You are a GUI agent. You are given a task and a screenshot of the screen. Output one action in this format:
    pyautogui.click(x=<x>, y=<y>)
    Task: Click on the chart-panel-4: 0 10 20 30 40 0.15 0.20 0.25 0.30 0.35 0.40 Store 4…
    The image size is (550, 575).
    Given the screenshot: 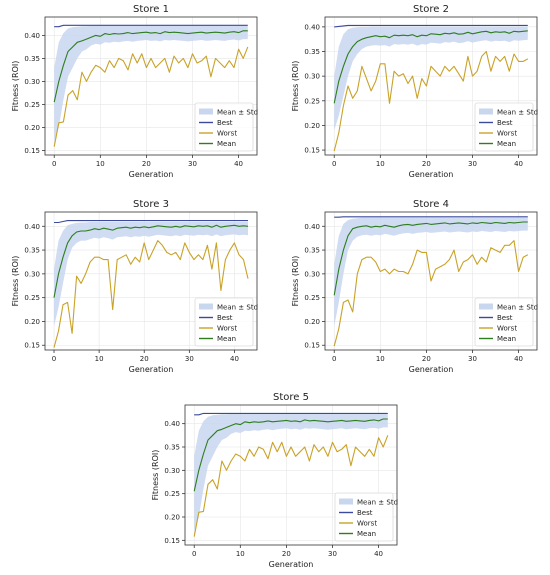 What is the action you would take?
    pyautogui.click(x=414, y=286)
    